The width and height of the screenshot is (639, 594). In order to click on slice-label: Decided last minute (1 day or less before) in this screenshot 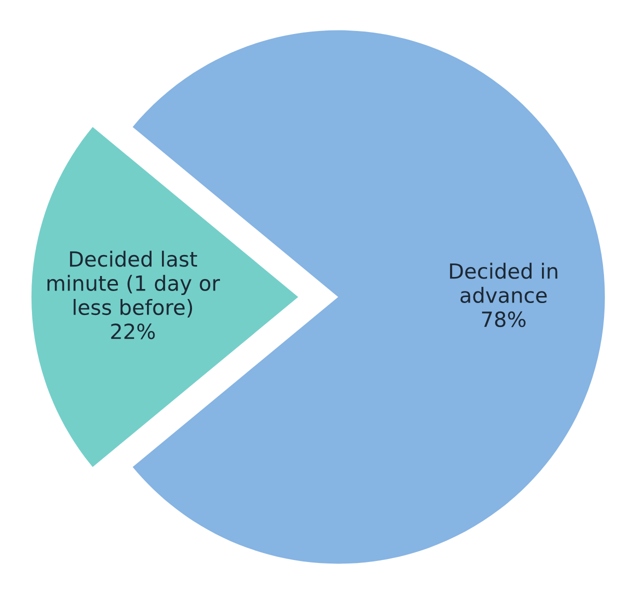, I will do `click(134, 284)`.